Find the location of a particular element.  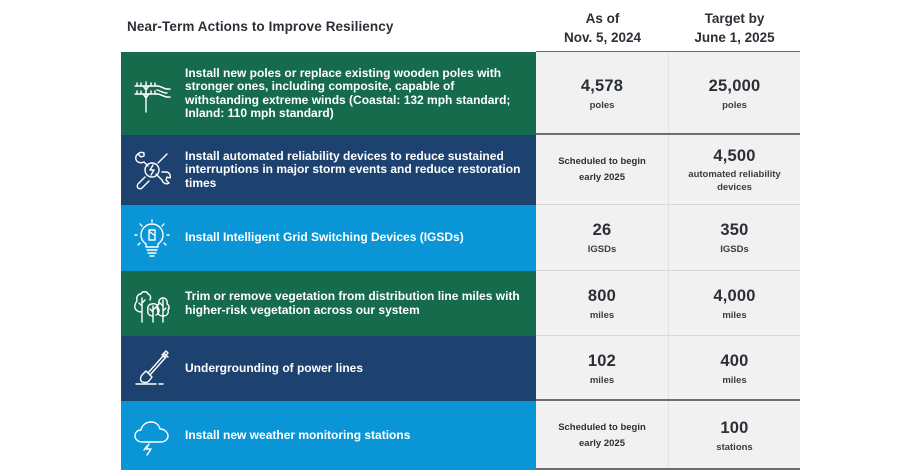

column-header-as-of: As of Nov. 5, 2024 is located at coordinates (602, 26).